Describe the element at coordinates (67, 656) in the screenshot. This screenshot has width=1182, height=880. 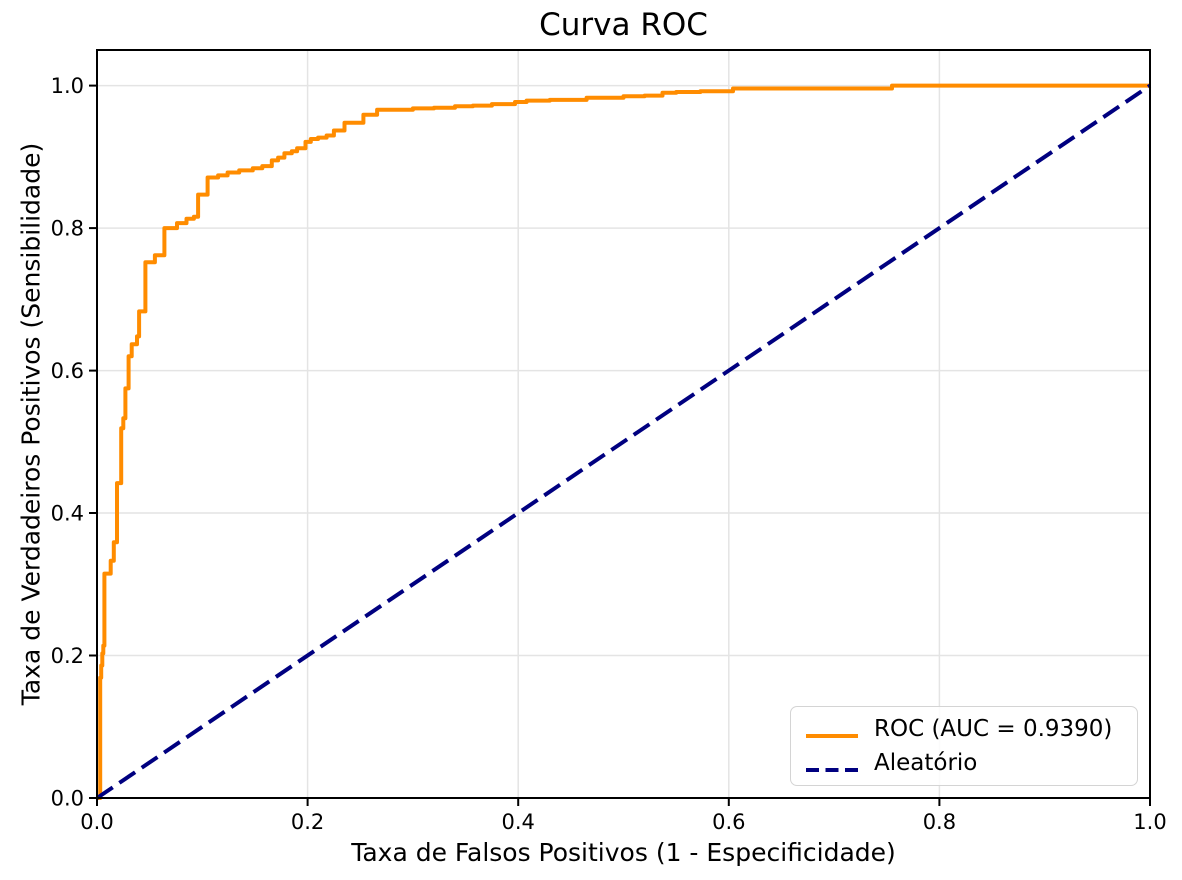
I see `y-tick-label: 0.2` at that location.